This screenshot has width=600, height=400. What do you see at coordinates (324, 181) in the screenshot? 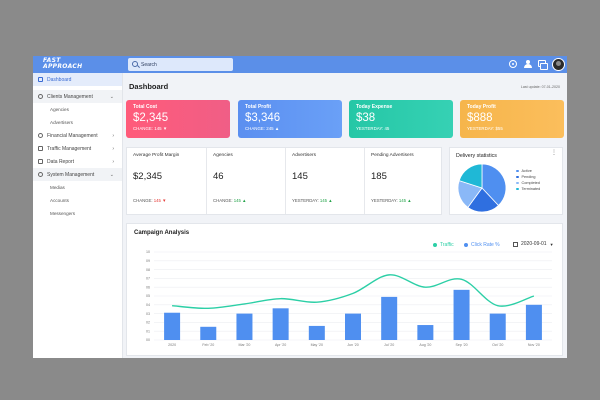
I see `stat-advertisers: Advertisers 145 YESTERDAY: 145 ▲` at bounding box center [324, 181].